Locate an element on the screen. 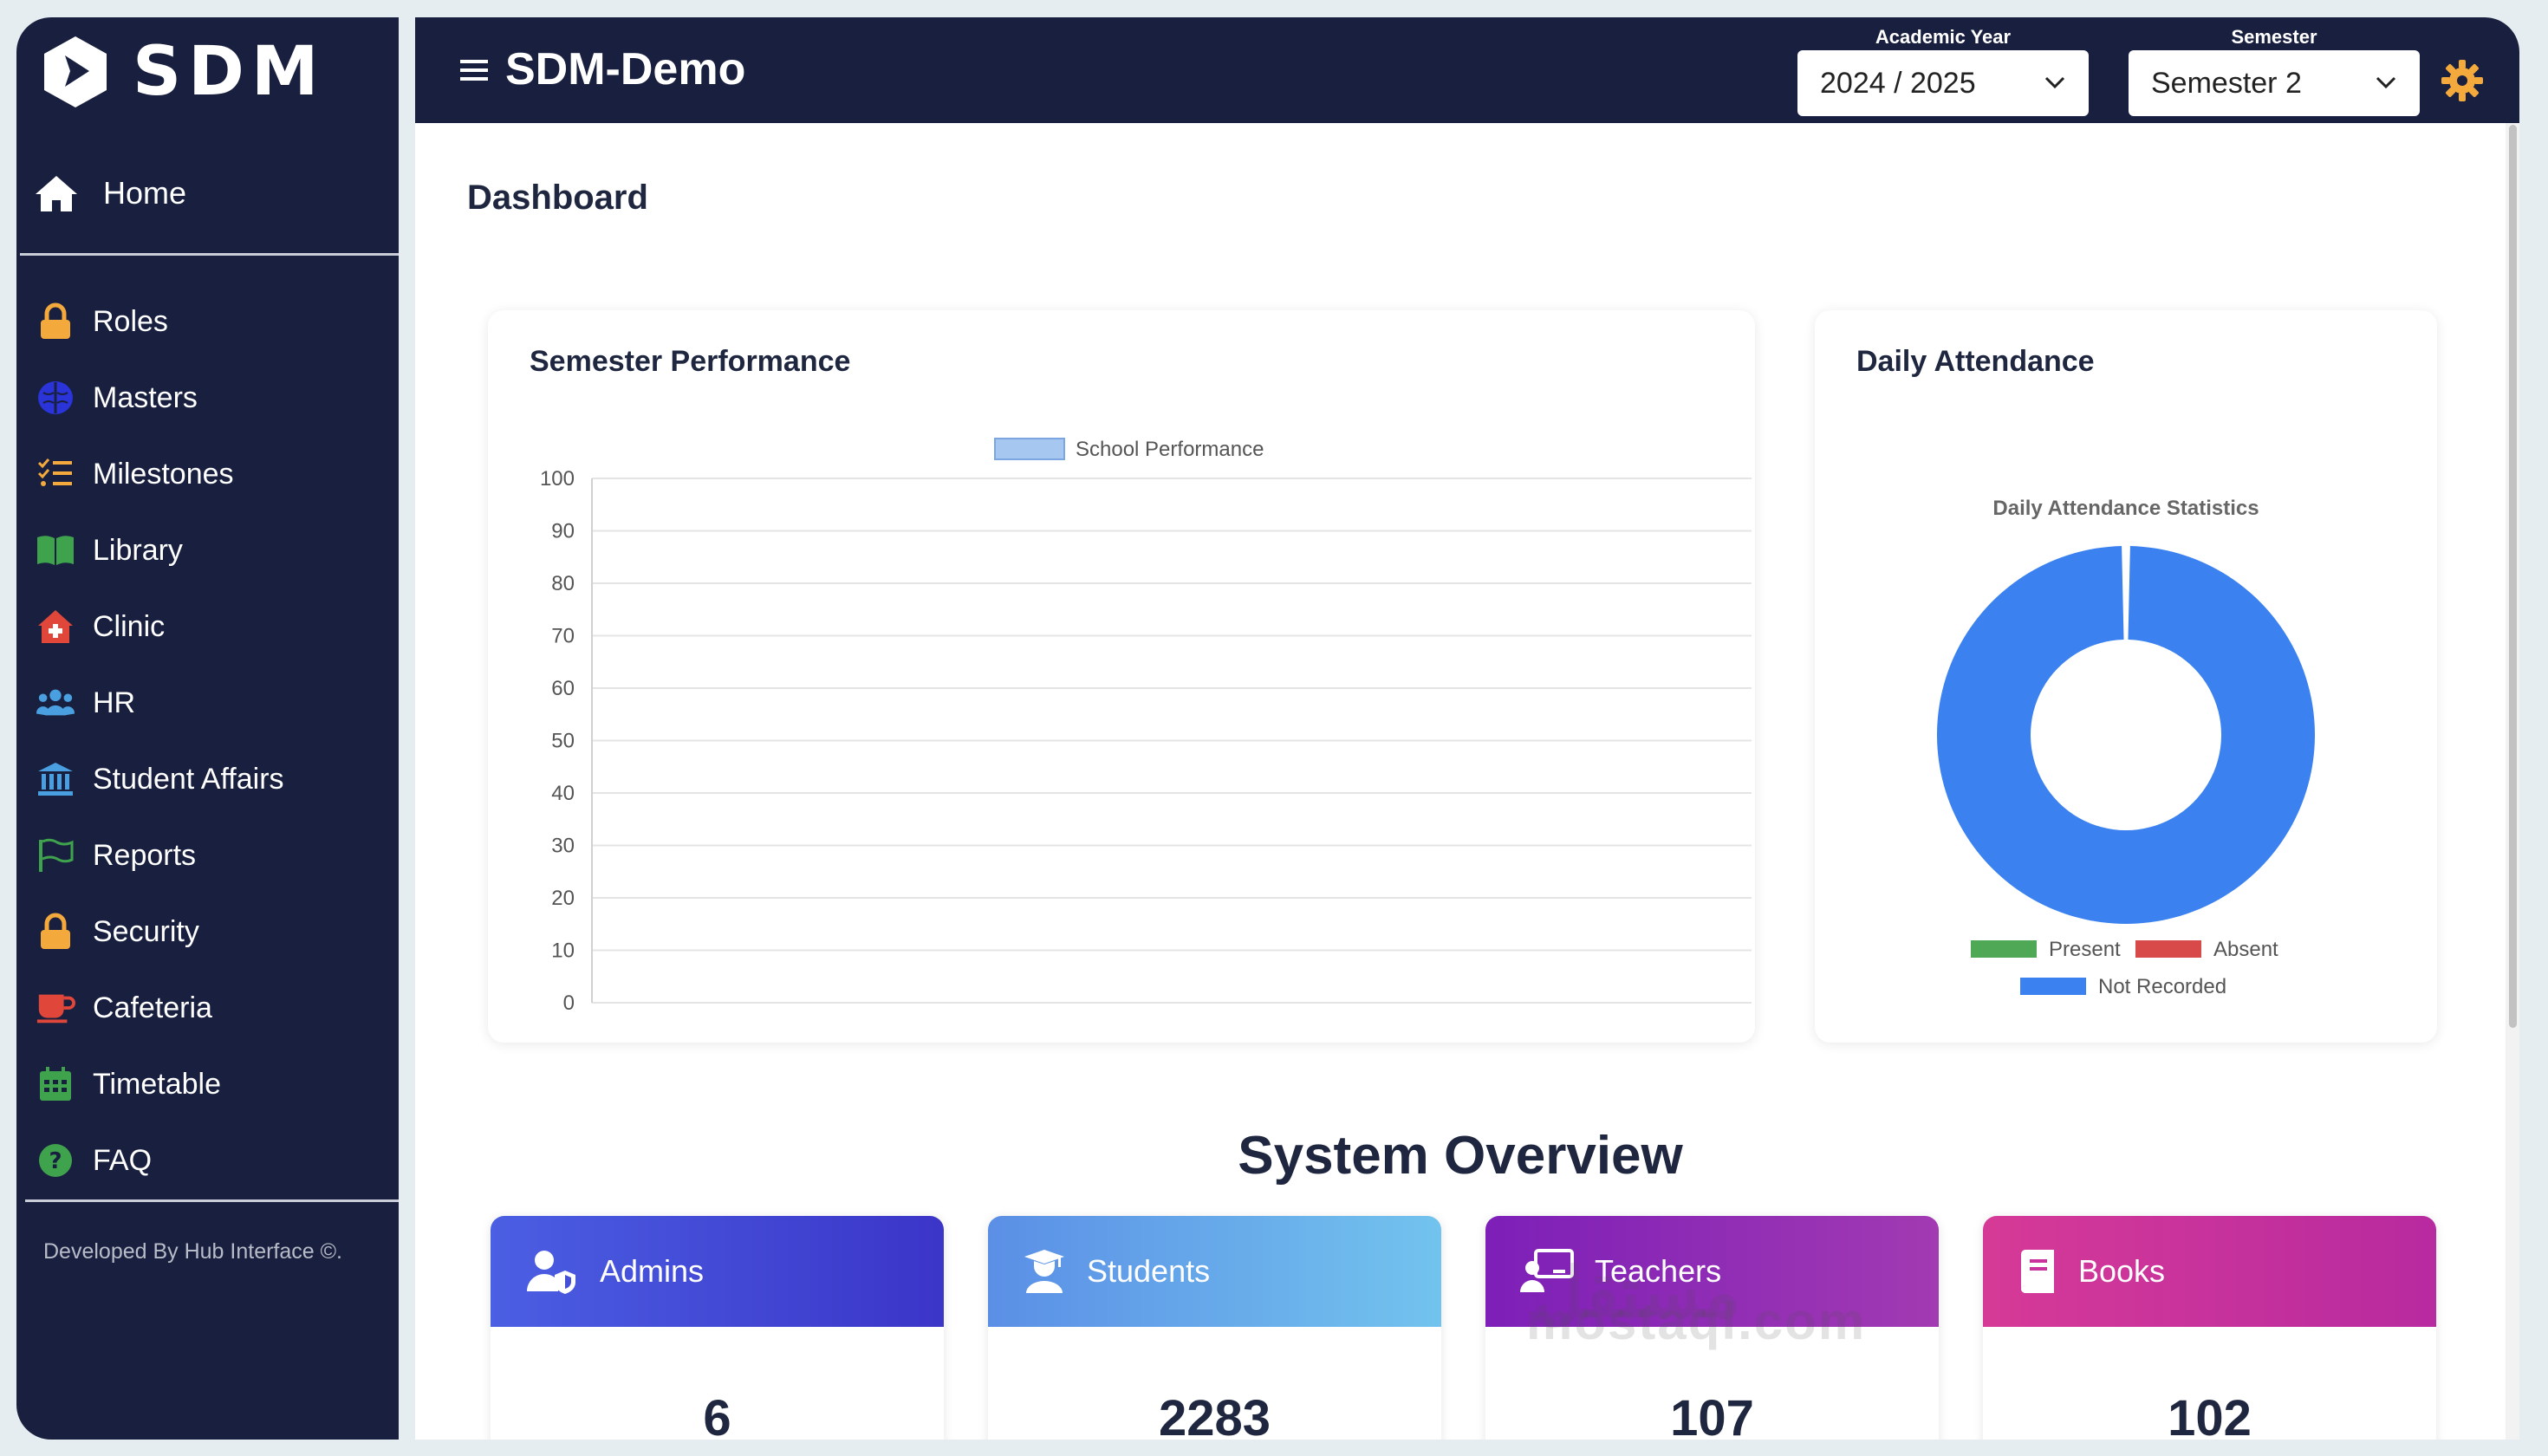 This screenshot has width=2548, height=1456. watermark-text: mostaql.com is located at coordinates (1696, 1321).